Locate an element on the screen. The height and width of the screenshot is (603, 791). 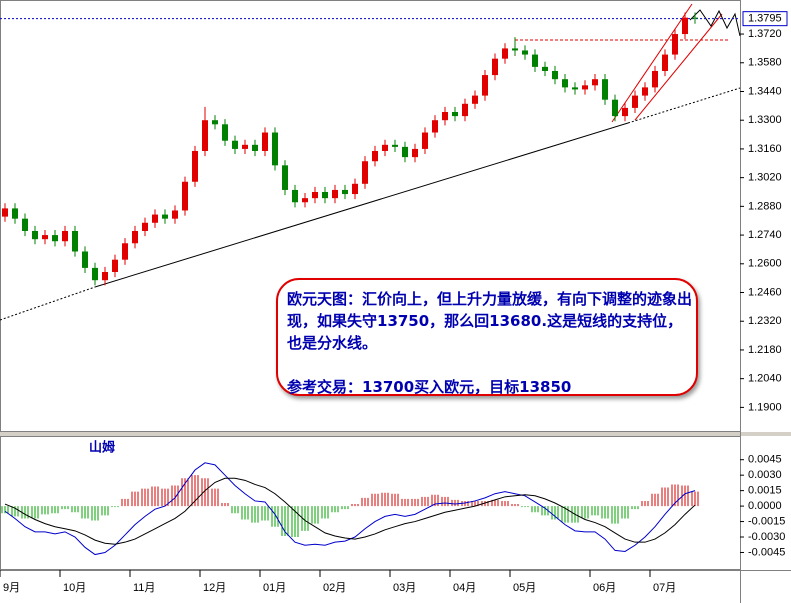
y-tick-label: 1.3300 is located at coordinates (765, 120).